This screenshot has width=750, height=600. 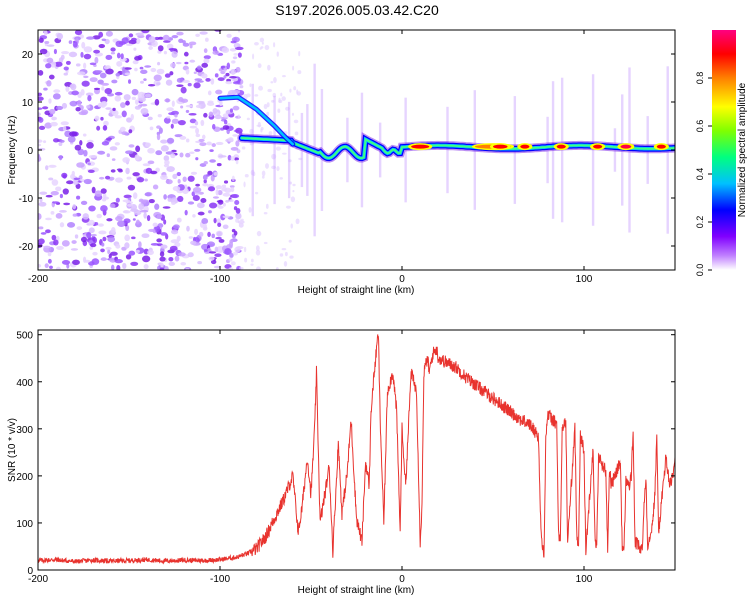 What do you see at coordinates (700, 174) in the screenshot?
I see `colorbar-tick-label: 0.4` at bounding box center [700, 174].